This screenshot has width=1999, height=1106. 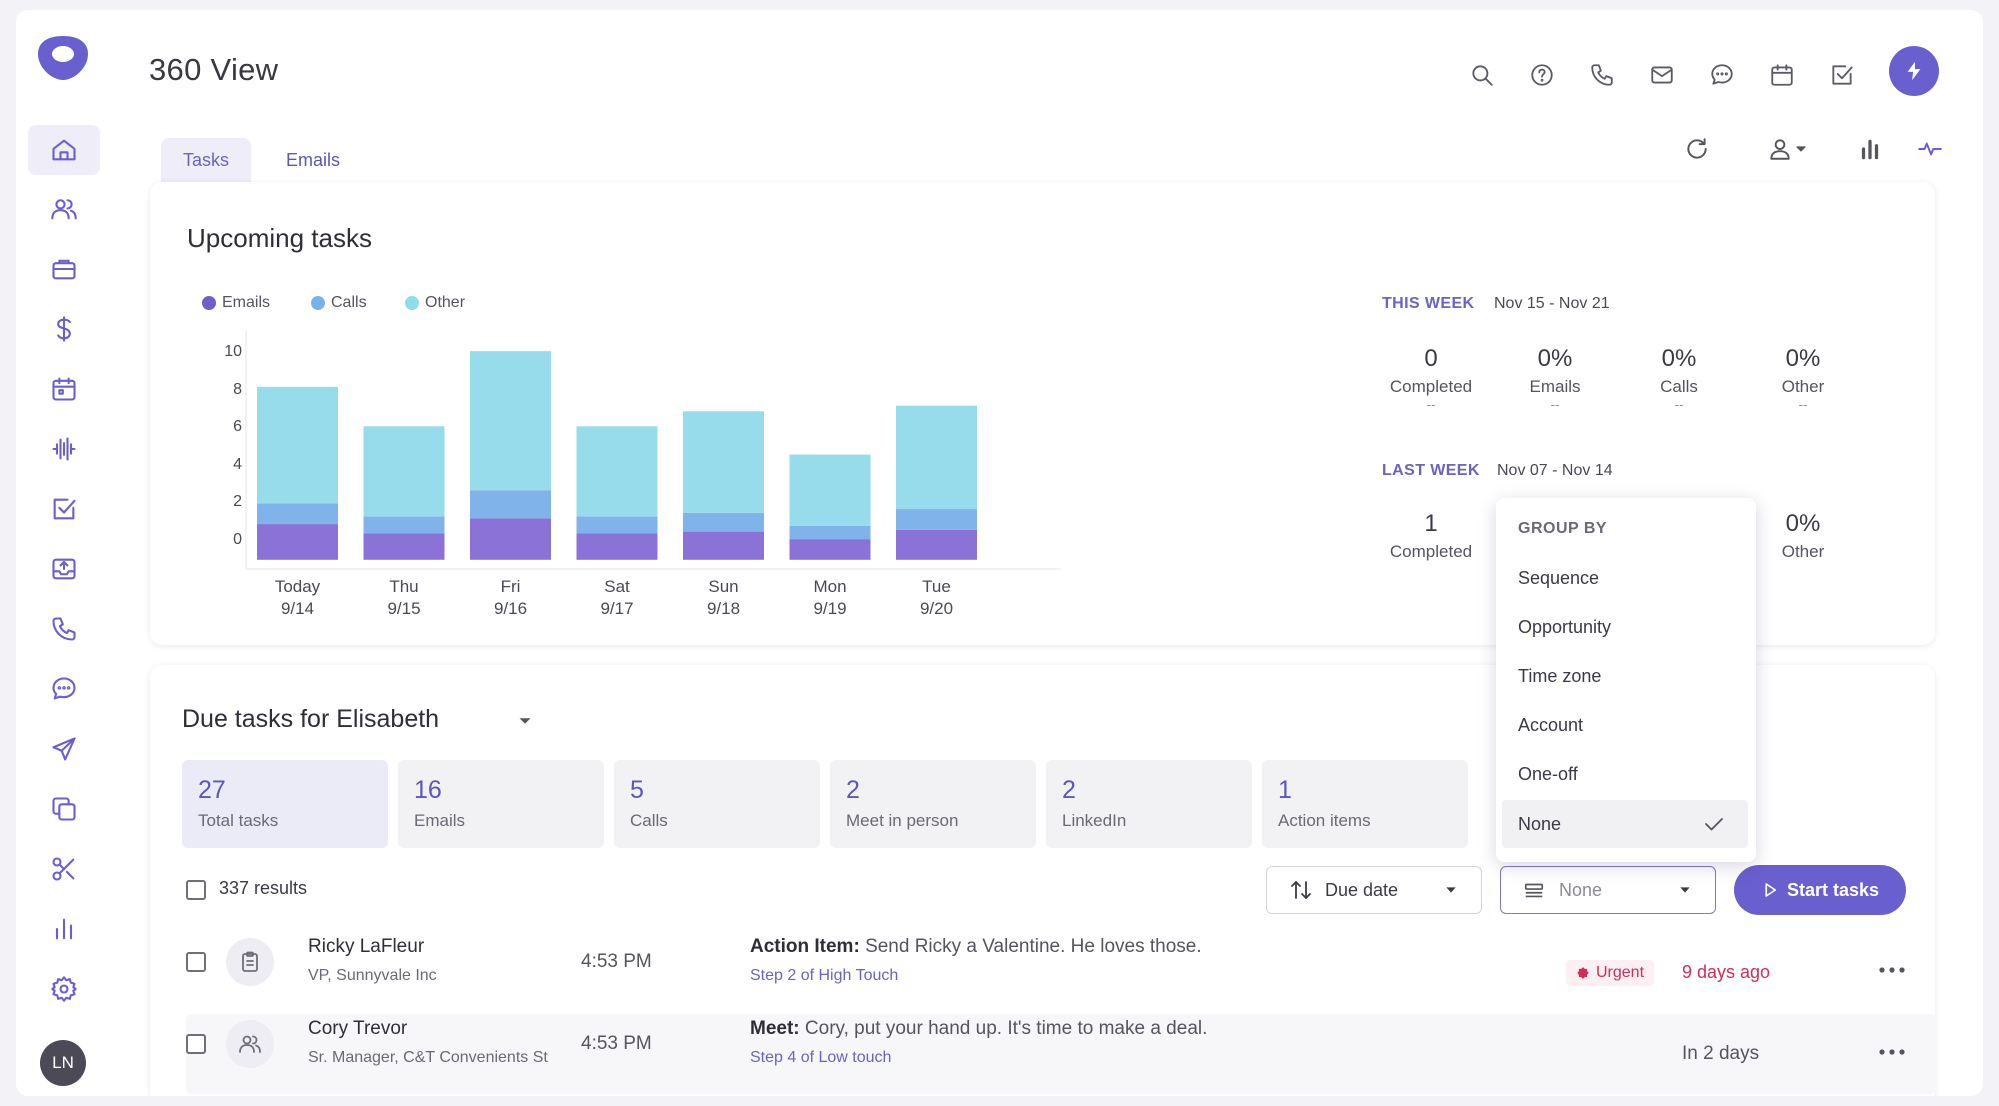 What do you see at coordinates (1602, 75) in the screenshot?
I see `phone-button` at bounding box center [1602, 75].